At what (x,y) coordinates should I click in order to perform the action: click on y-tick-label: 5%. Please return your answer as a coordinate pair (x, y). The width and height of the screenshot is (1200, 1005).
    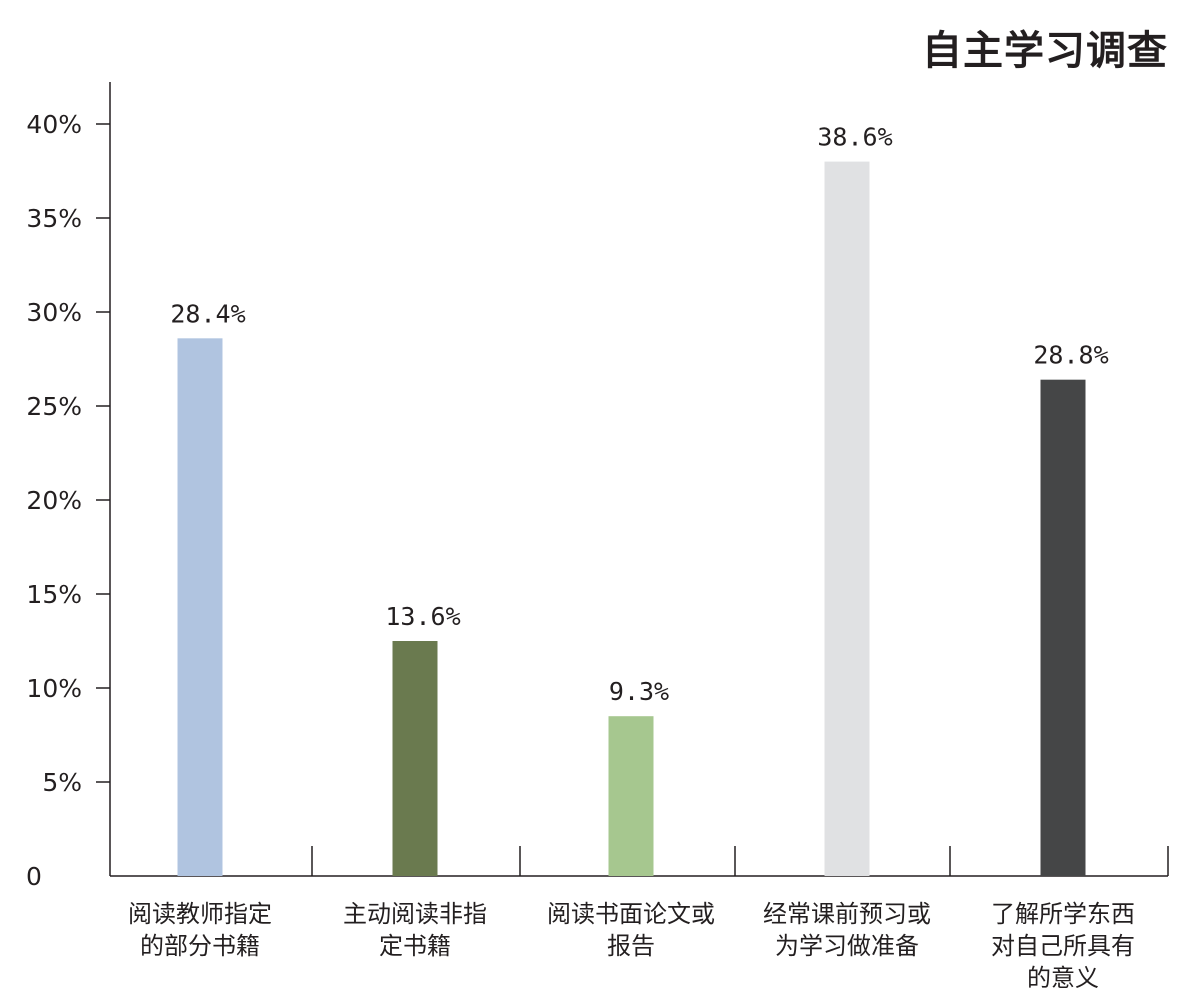
    Looking at the image, I should click on (62, 782).